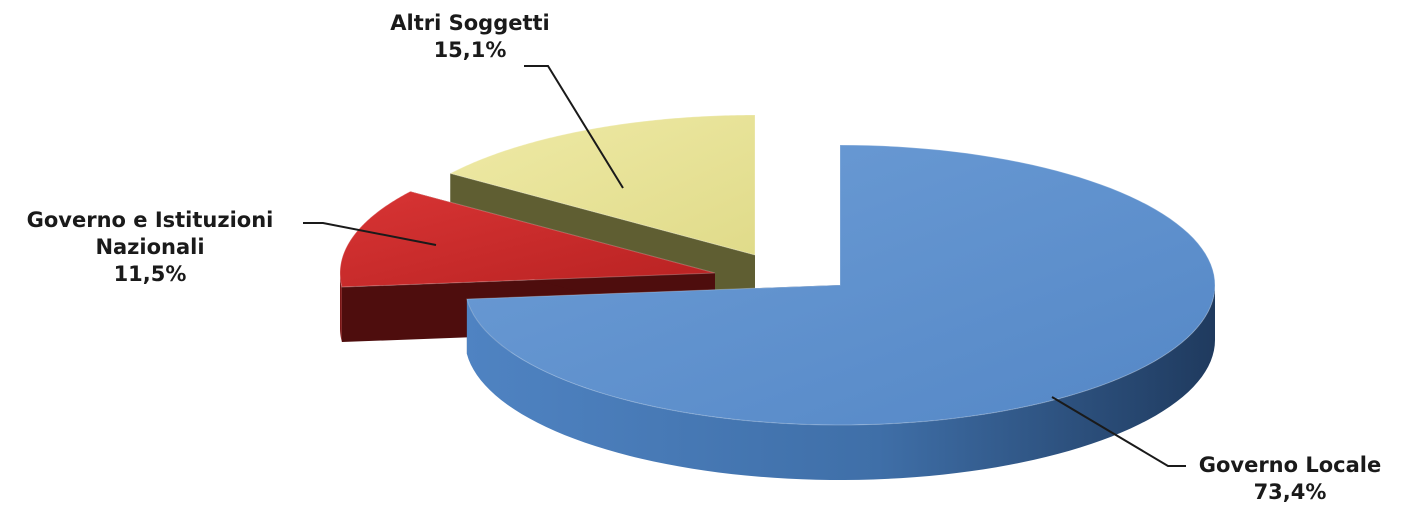 Image resolution: width=1401 pixels, height=509 pixels. What do you see at coordinates (1290, 479) in the screenshot?
I see `label-governo-locale: Governo Locale 73,4%` at bounding box center [1290, 479].